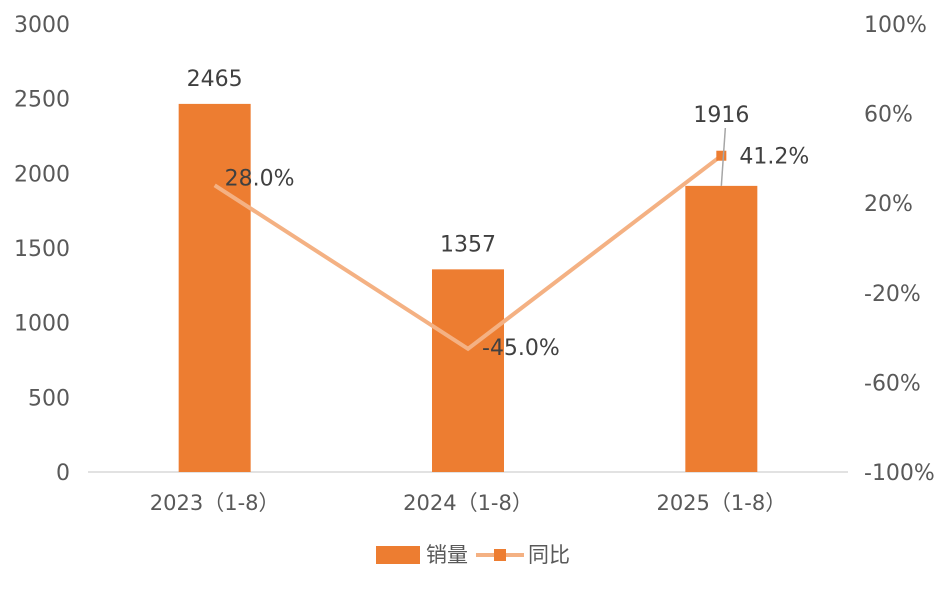 The width and height of the screenshot is (951, 591). What do you see at coordinates (447, 555) in the screenshot?
I see `legend-label-bar: 销量` at bounding box center [447, 555].